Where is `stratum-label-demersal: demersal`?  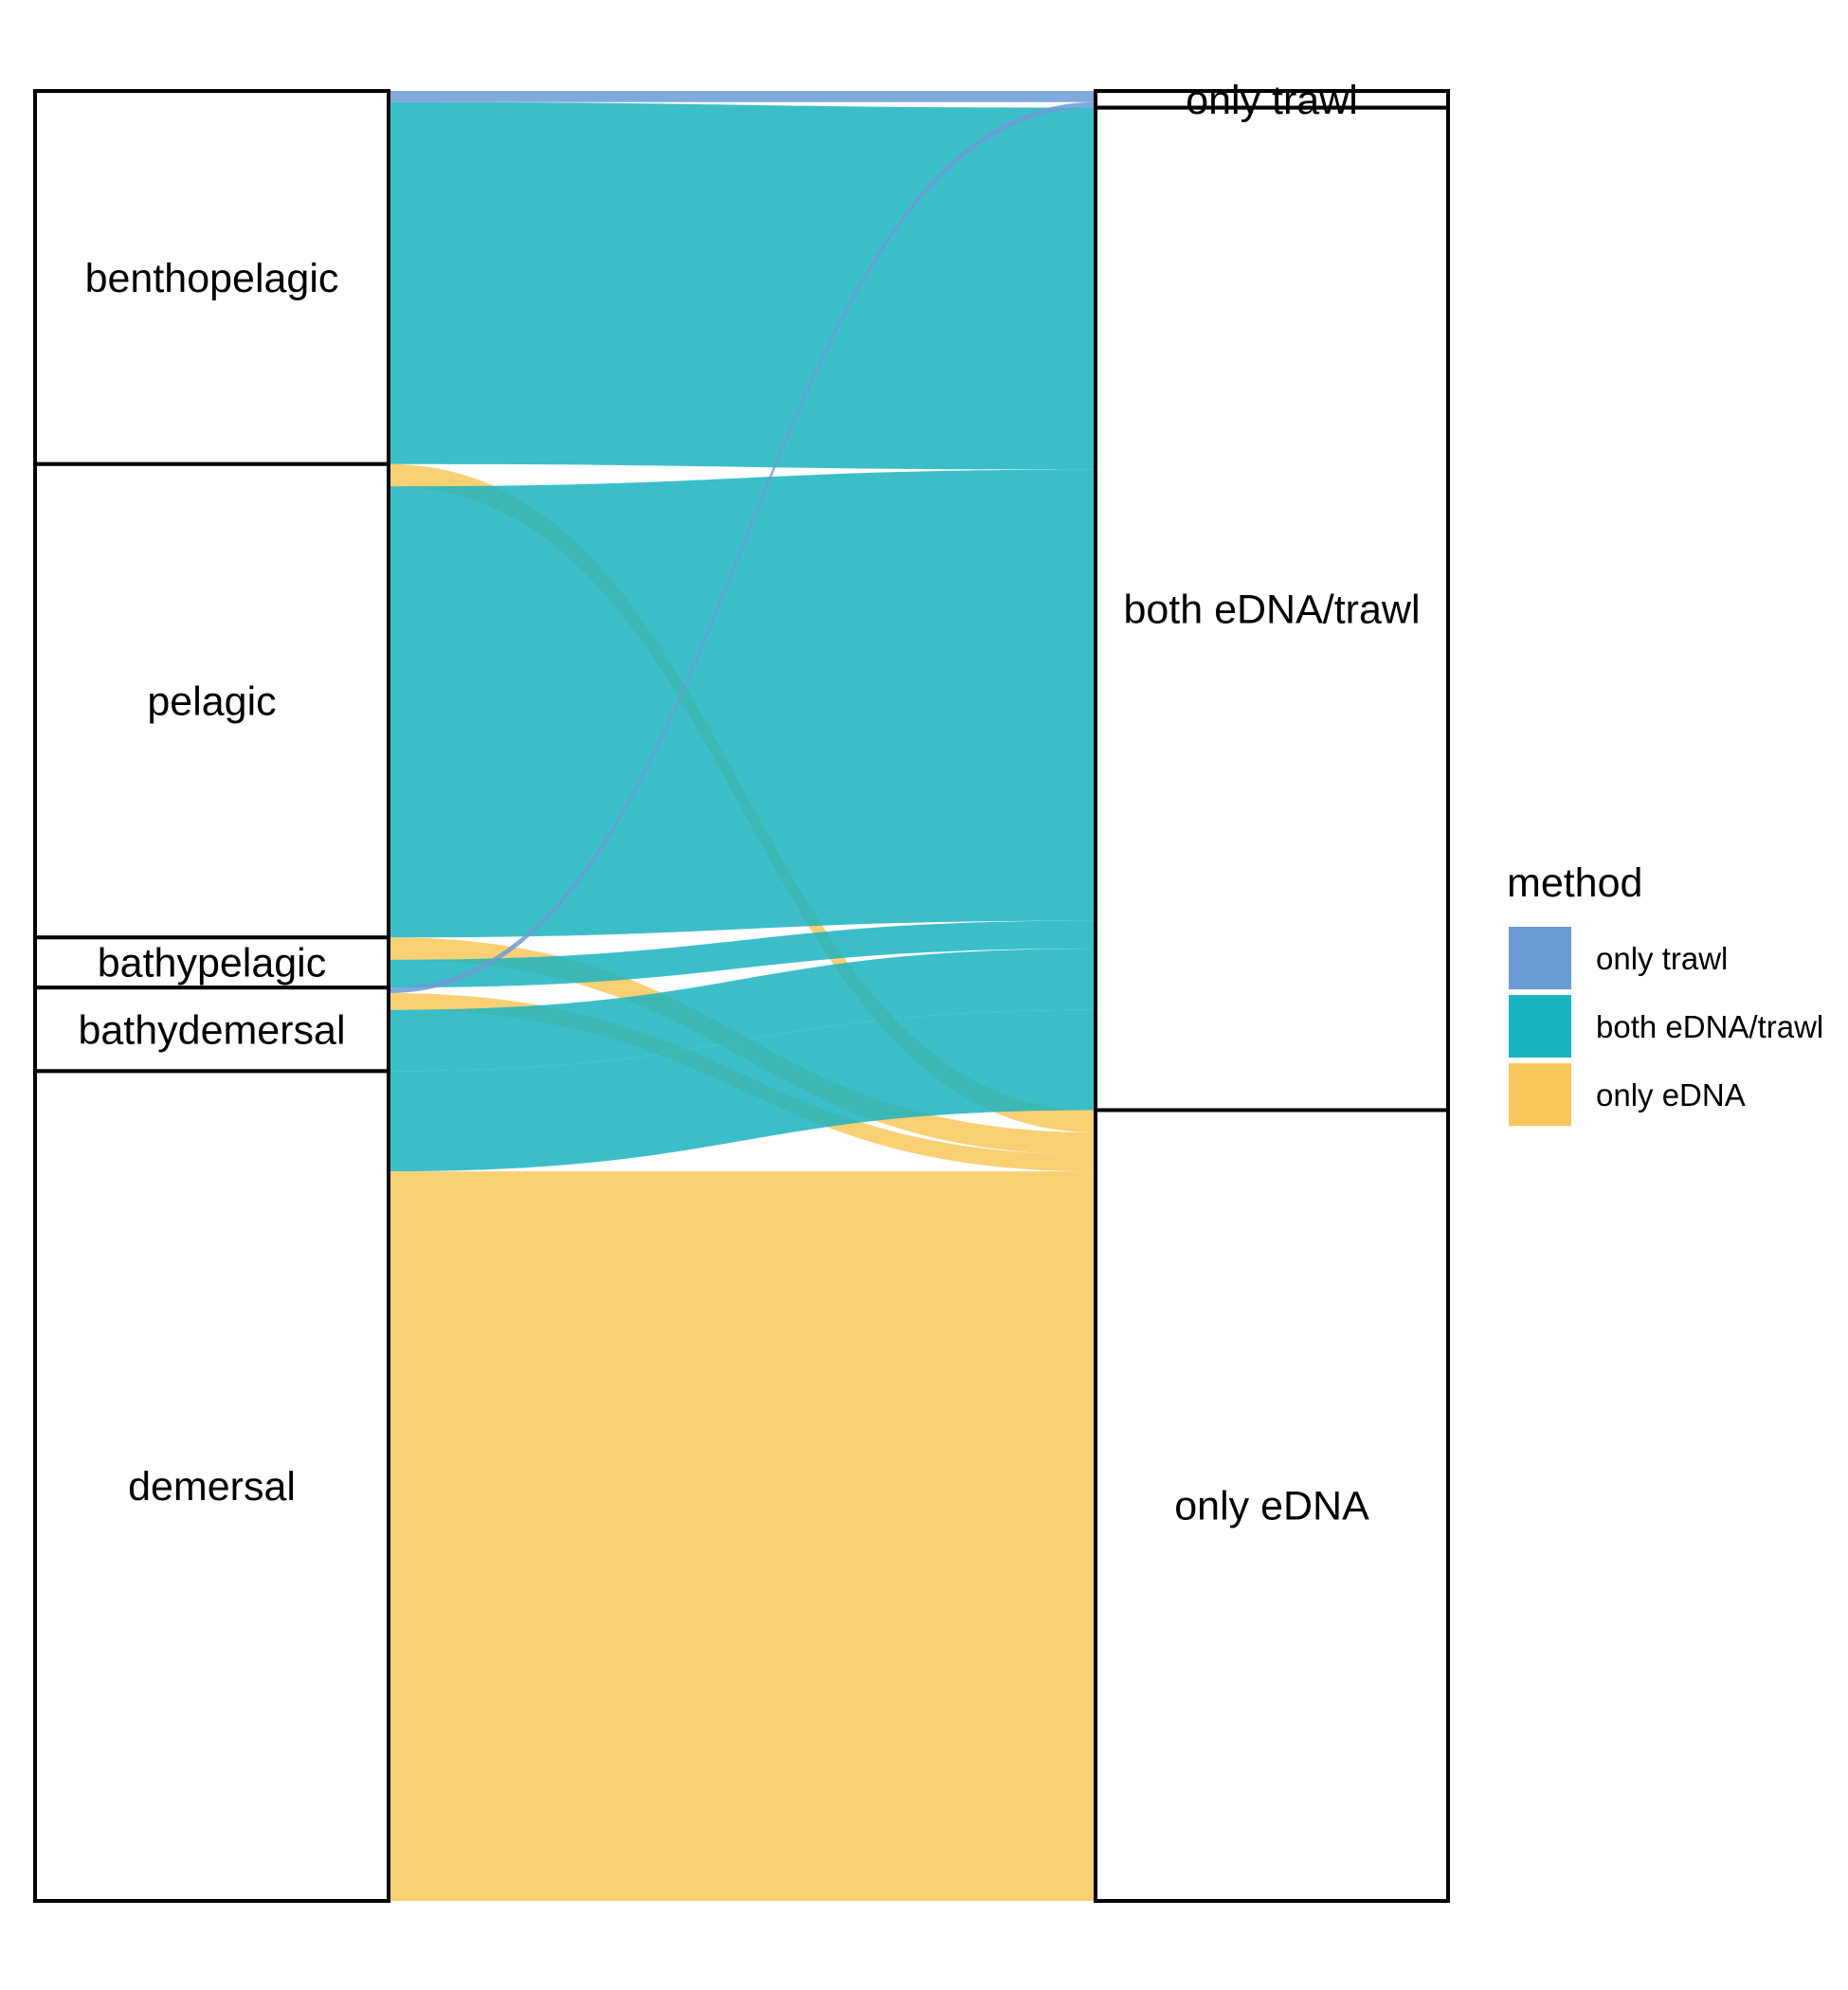 stratum-label-demersal: demersal is located at coordinates (212, 1487).